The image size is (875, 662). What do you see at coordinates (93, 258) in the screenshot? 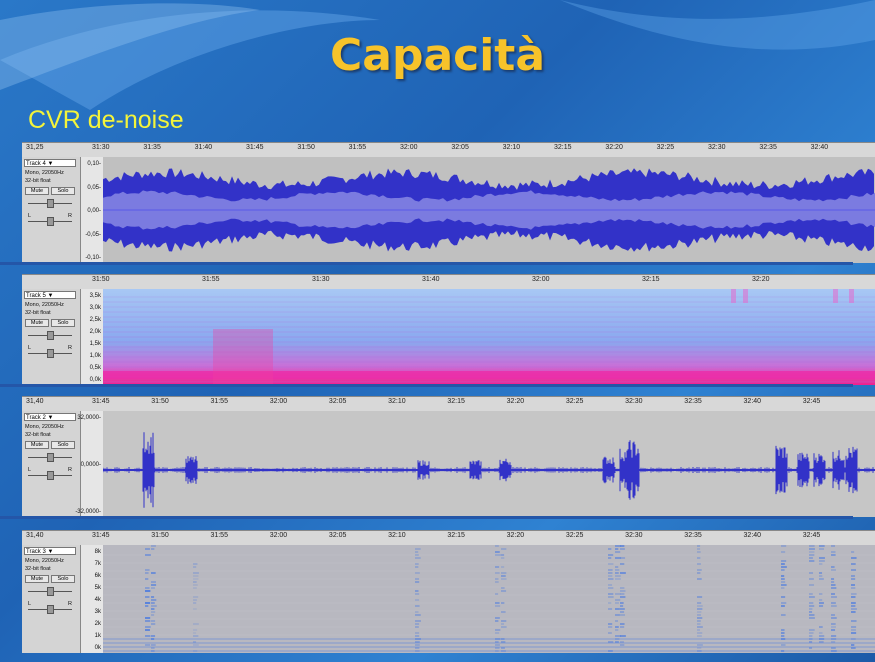
I see `axis-tick-label: -0,10-` at bounding box center [93, 258].